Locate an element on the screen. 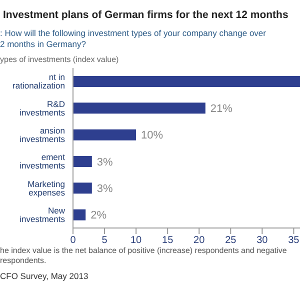 The height and width of the screenshot is (300, 300). chart-title: Investment plans of German firms for the next 12 months is located at coordinates (145, 15).